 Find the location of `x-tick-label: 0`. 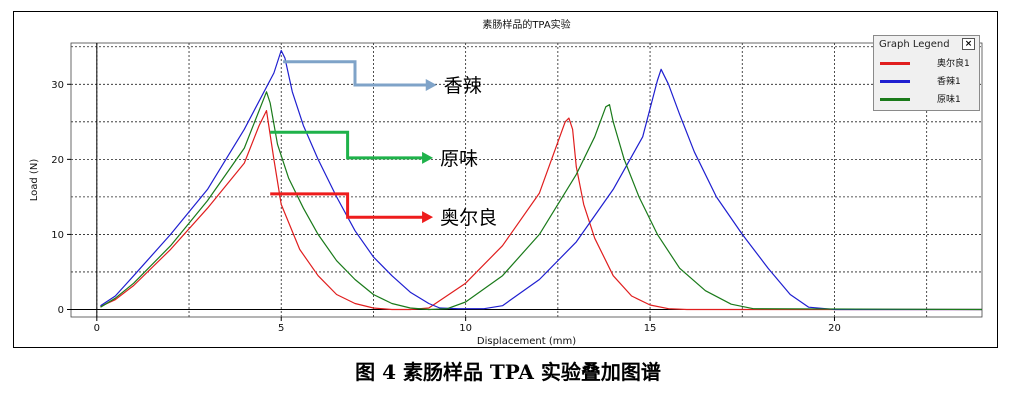

x-tick-label: 0 is located at coordinates (97, 328).